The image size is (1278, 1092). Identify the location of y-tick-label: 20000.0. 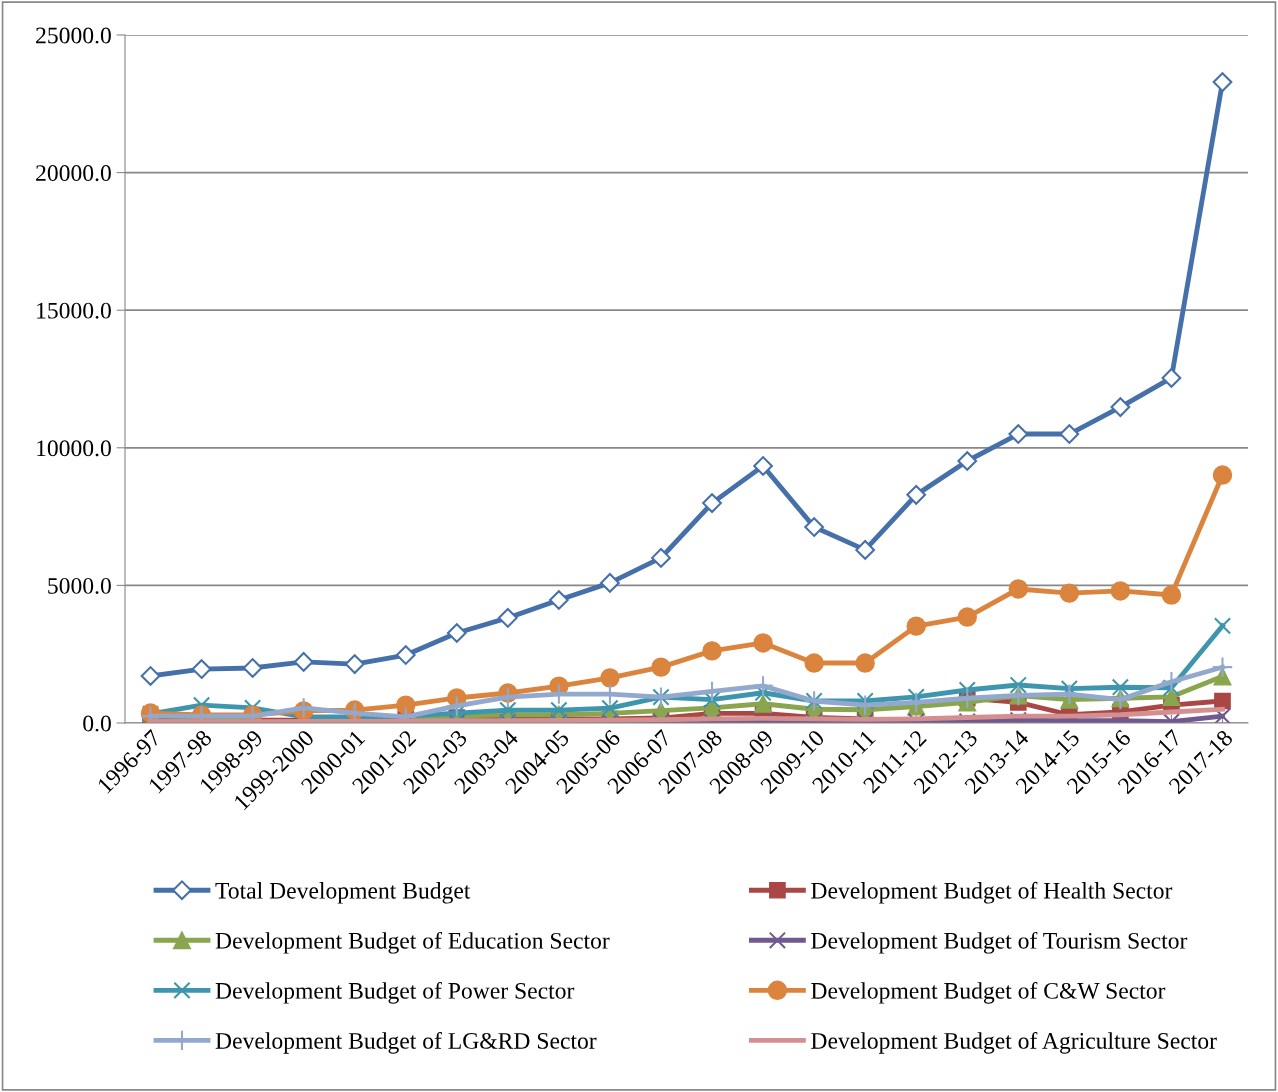
(73, 173).